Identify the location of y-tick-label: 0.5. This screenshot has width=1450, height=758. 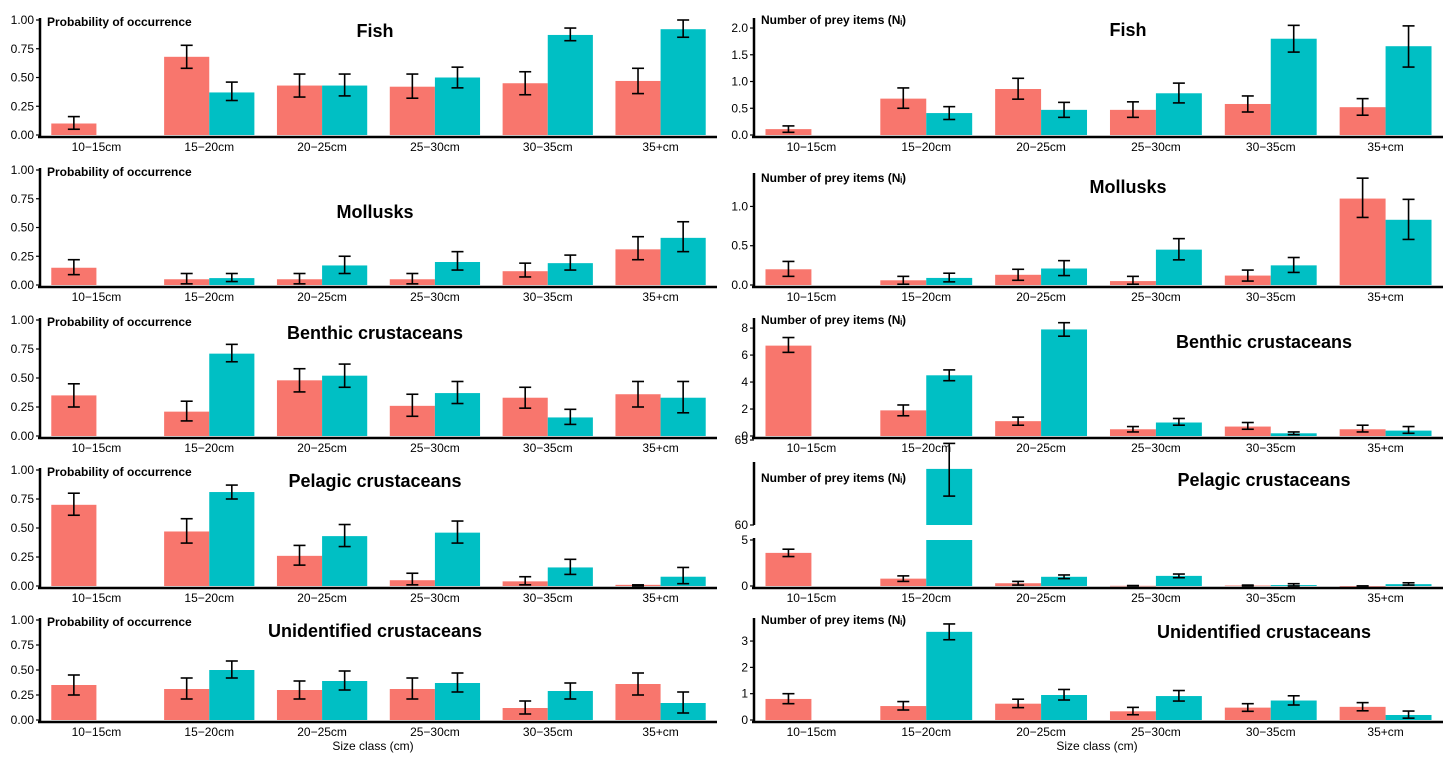
(739, 246).